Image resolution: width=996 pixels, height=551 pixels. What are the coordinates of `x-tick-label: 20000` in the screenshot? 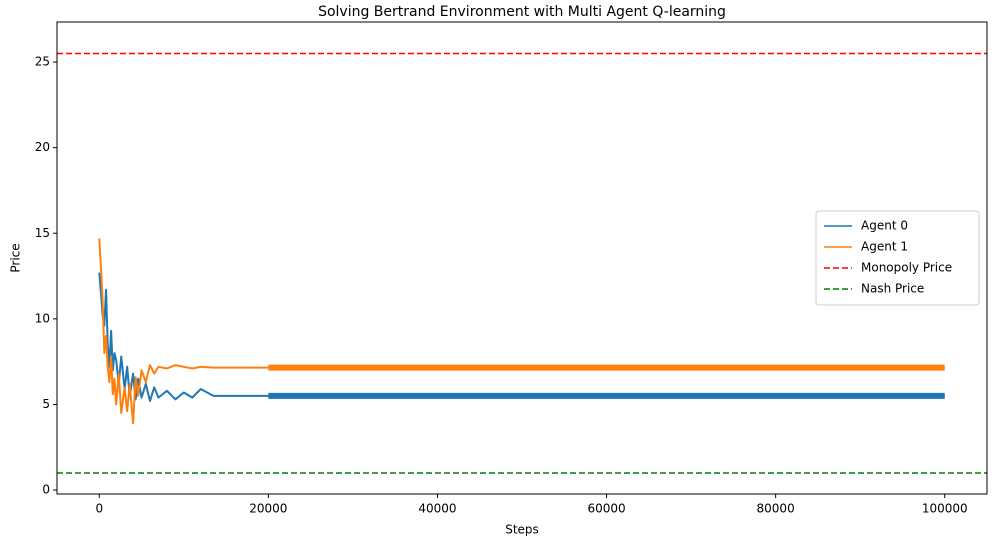 It's located at (268, 509).